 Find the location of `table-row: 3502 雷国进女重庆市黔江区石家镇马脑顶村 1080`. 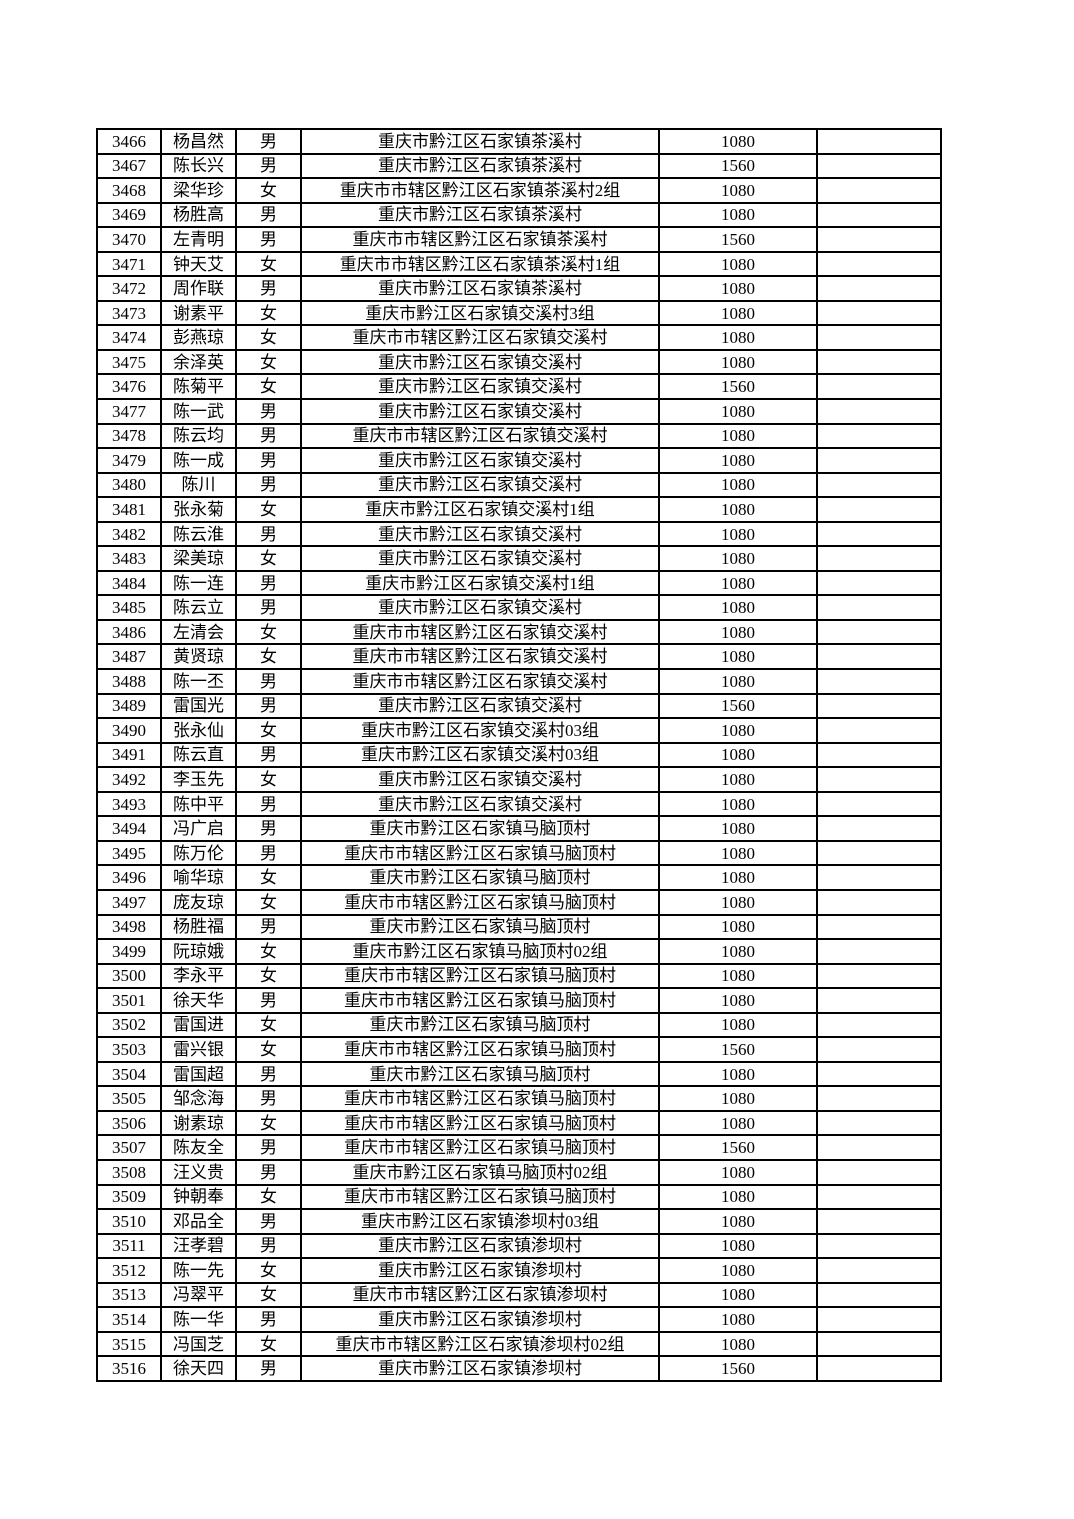

table-row: 3502 雷国进女重庆市黔江区石家镇马脑顶村 1080 is located at coordinates (519, 1025).